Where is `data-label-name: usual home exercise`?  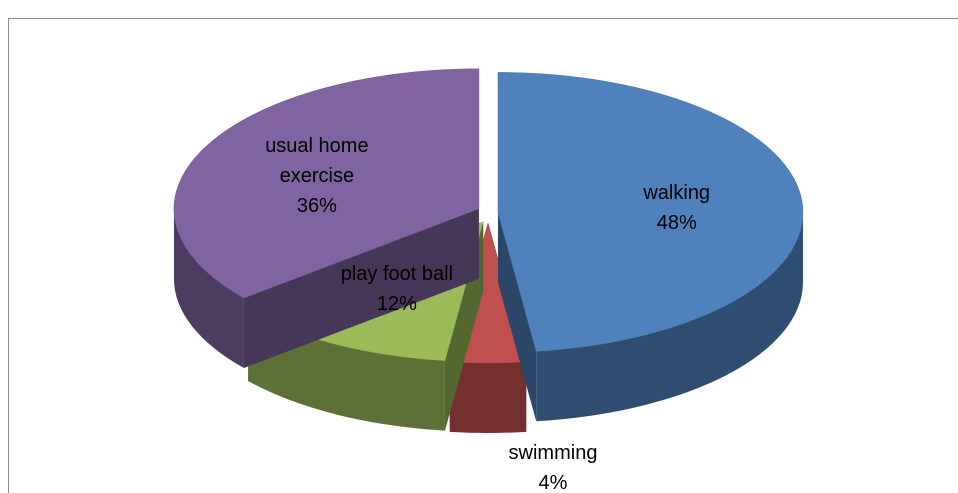 data-label-name: usual home exercise is located at coordinates (317, 161).